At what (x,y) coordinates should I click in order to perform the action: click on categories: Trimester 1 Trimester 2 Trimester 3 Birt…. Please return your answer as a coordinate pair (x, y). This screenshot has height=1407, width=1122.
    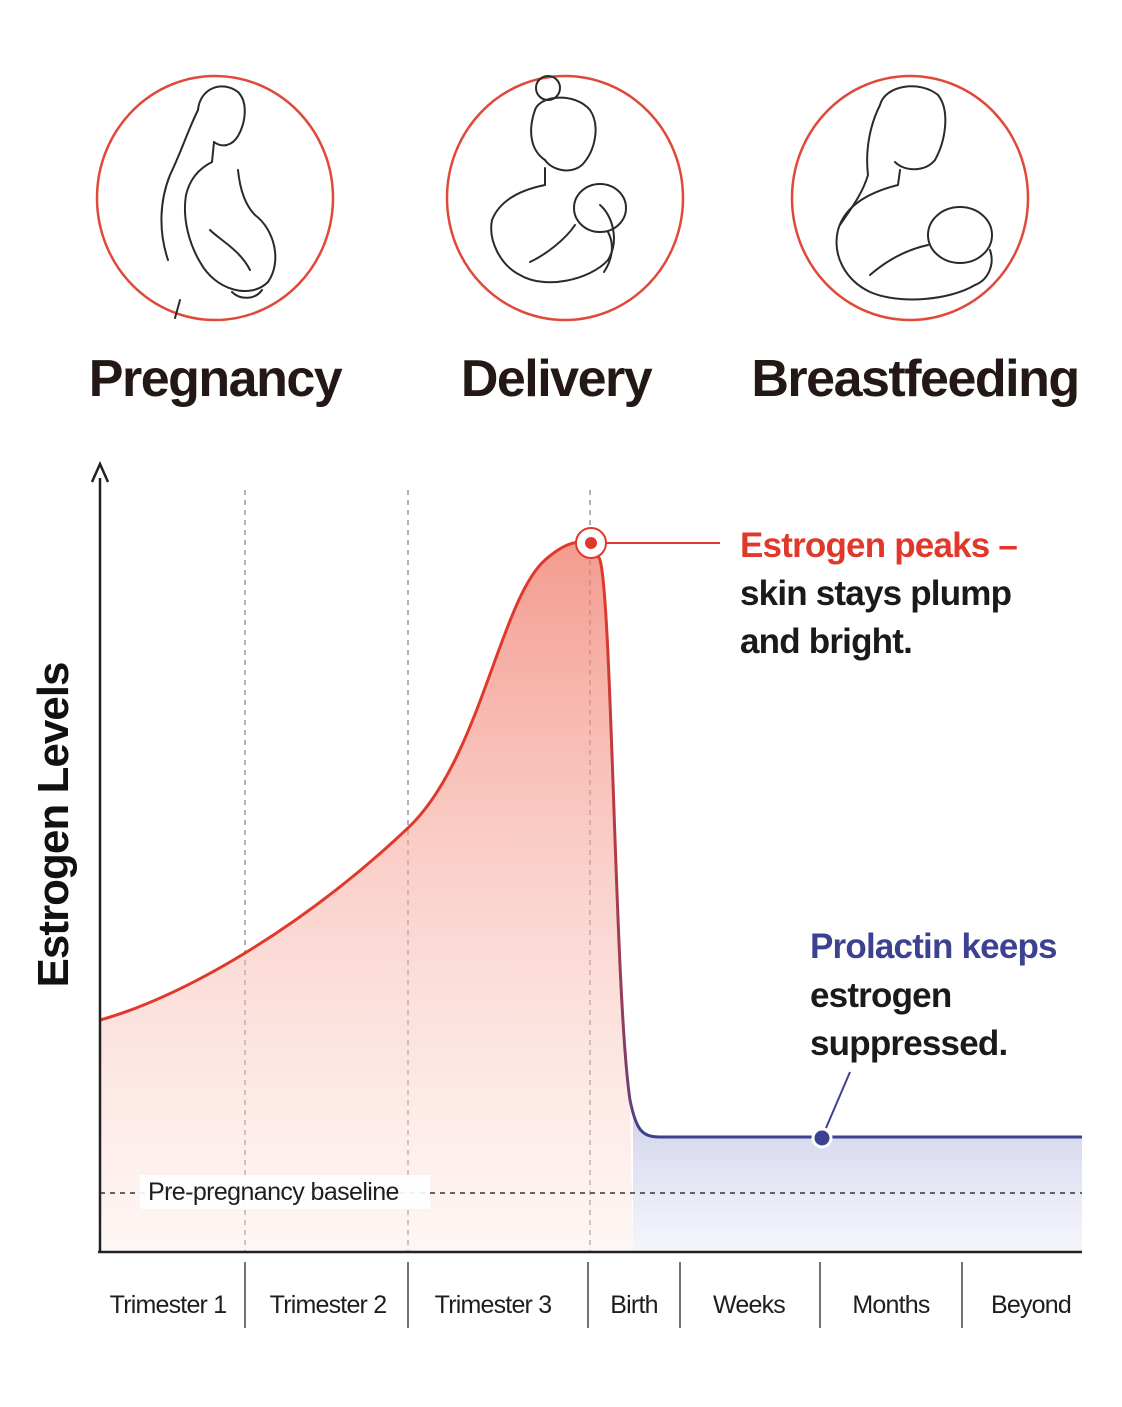
    Looking at the image, I should click on (591, 1305).